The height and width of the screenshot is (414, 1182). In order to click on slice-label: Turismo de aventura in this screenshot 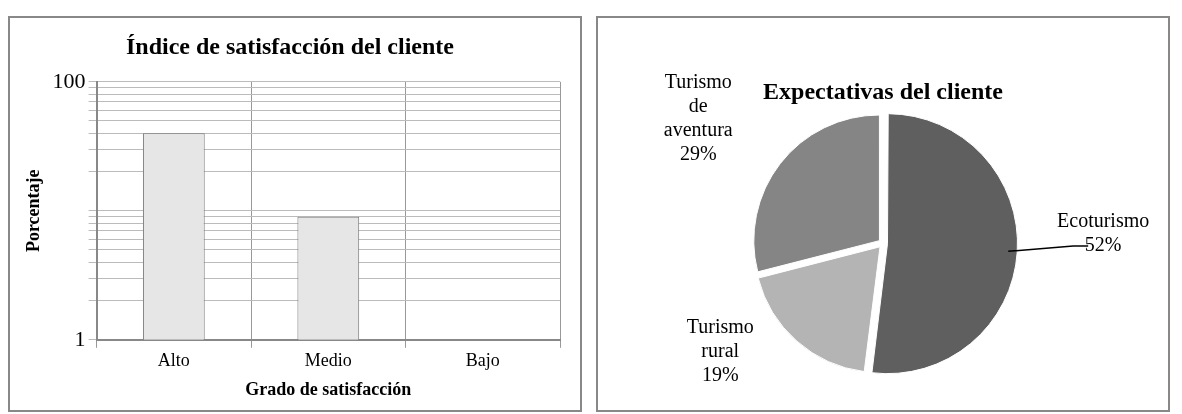, I will do `click(698, 105)`.